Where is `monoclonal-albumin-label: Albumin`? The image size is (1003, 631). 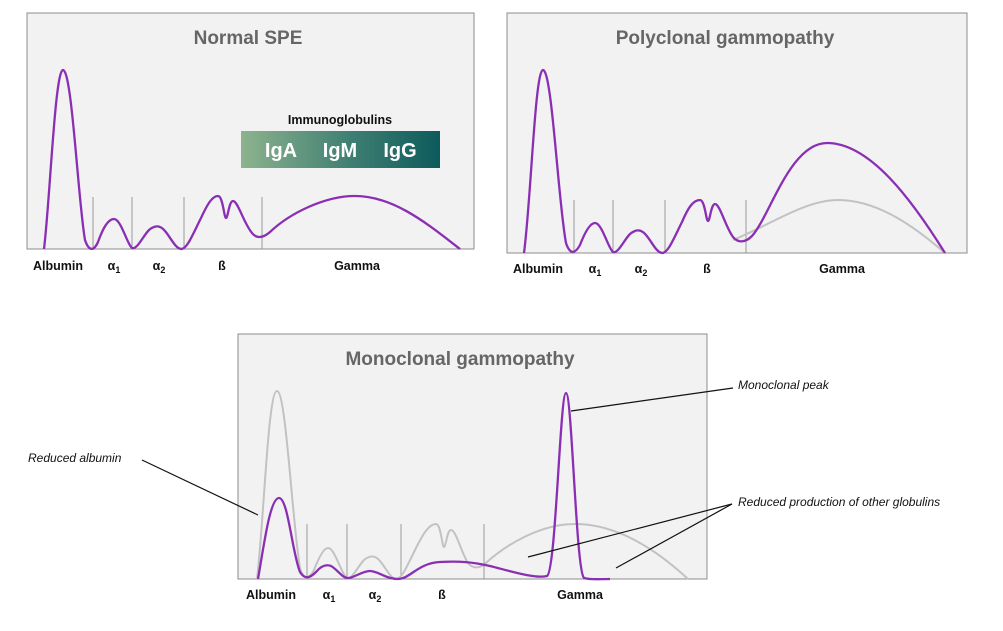
monoclonal-albumin-label: Albumin is located at coordinates (271, 595).